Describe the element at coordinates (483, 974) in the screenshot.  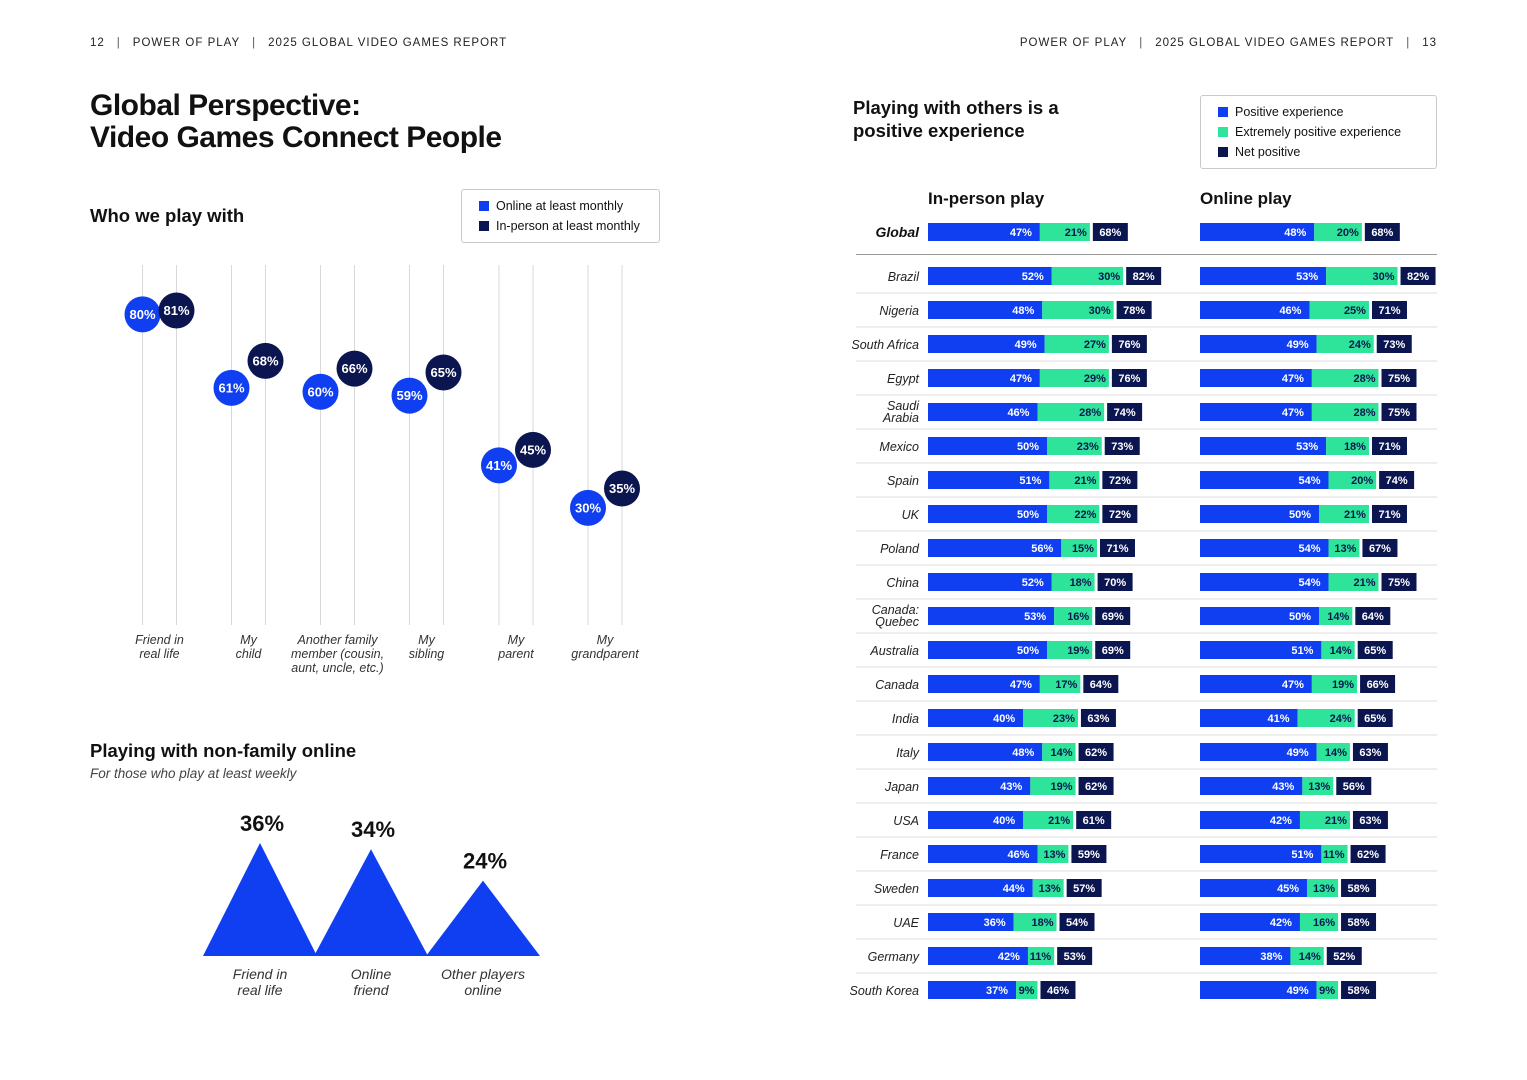
I see `mountain-label-other-players-online: Other players` at that location.